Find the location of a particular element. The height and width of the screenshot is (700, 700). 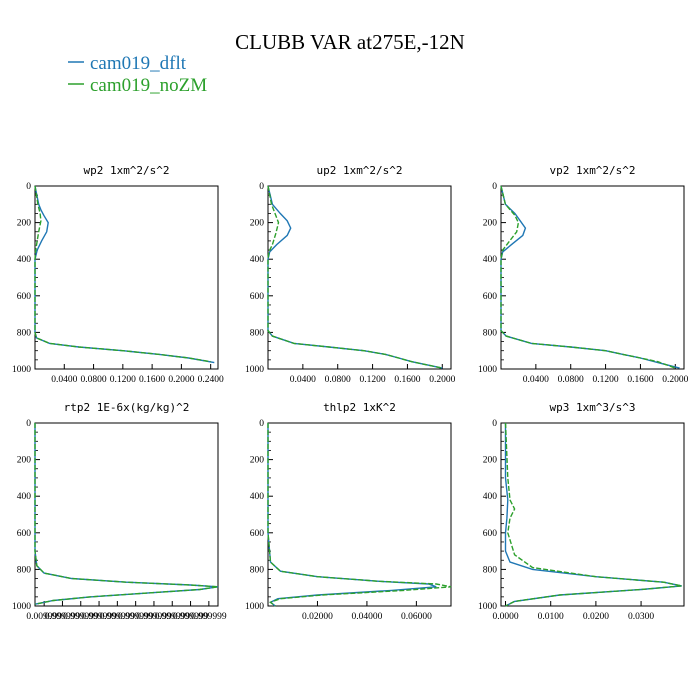

x-tick-label: 0.2400 is located at coordinates (211, 380).